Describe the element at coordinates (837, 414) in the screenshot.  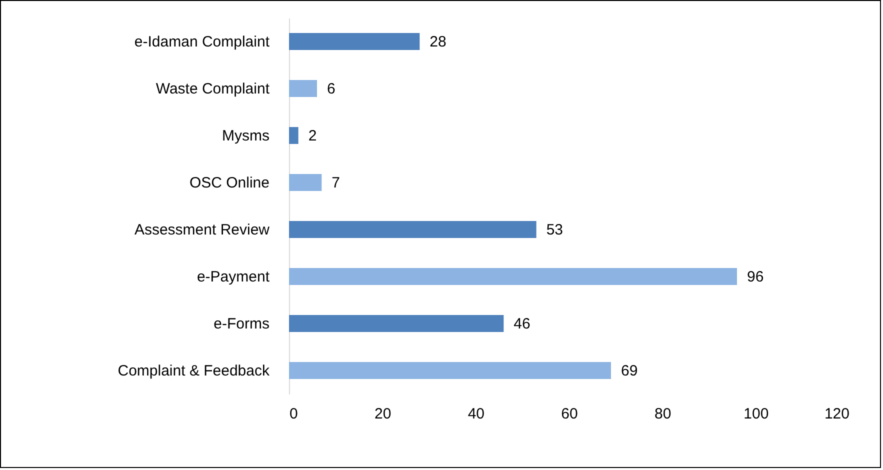
I see `x-tick-label: 120` at that location.